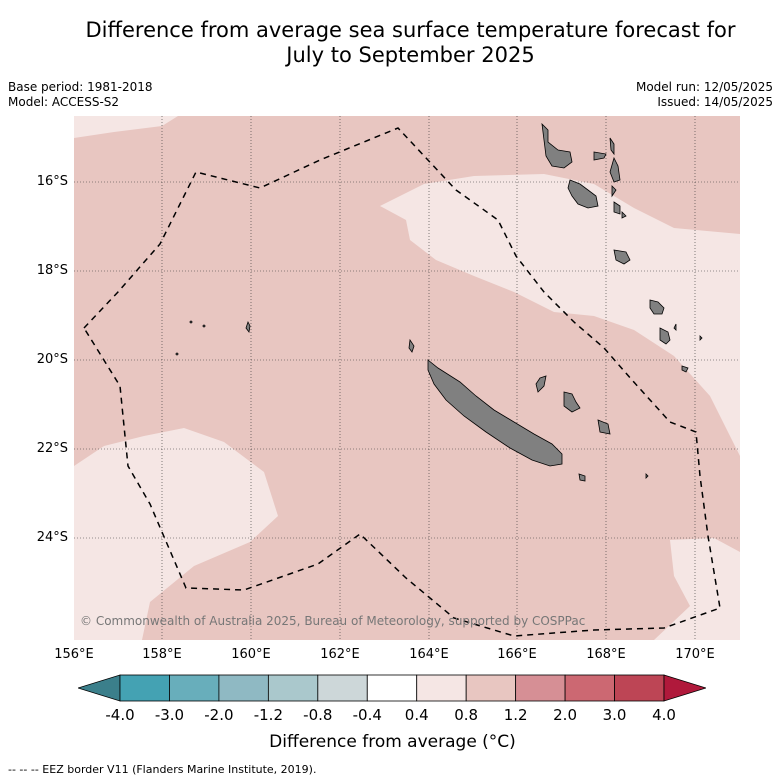  Describe the element at coordinates (120, 715) in the screenshot. I see `colorbar-tick-label: -4.0` at that location.